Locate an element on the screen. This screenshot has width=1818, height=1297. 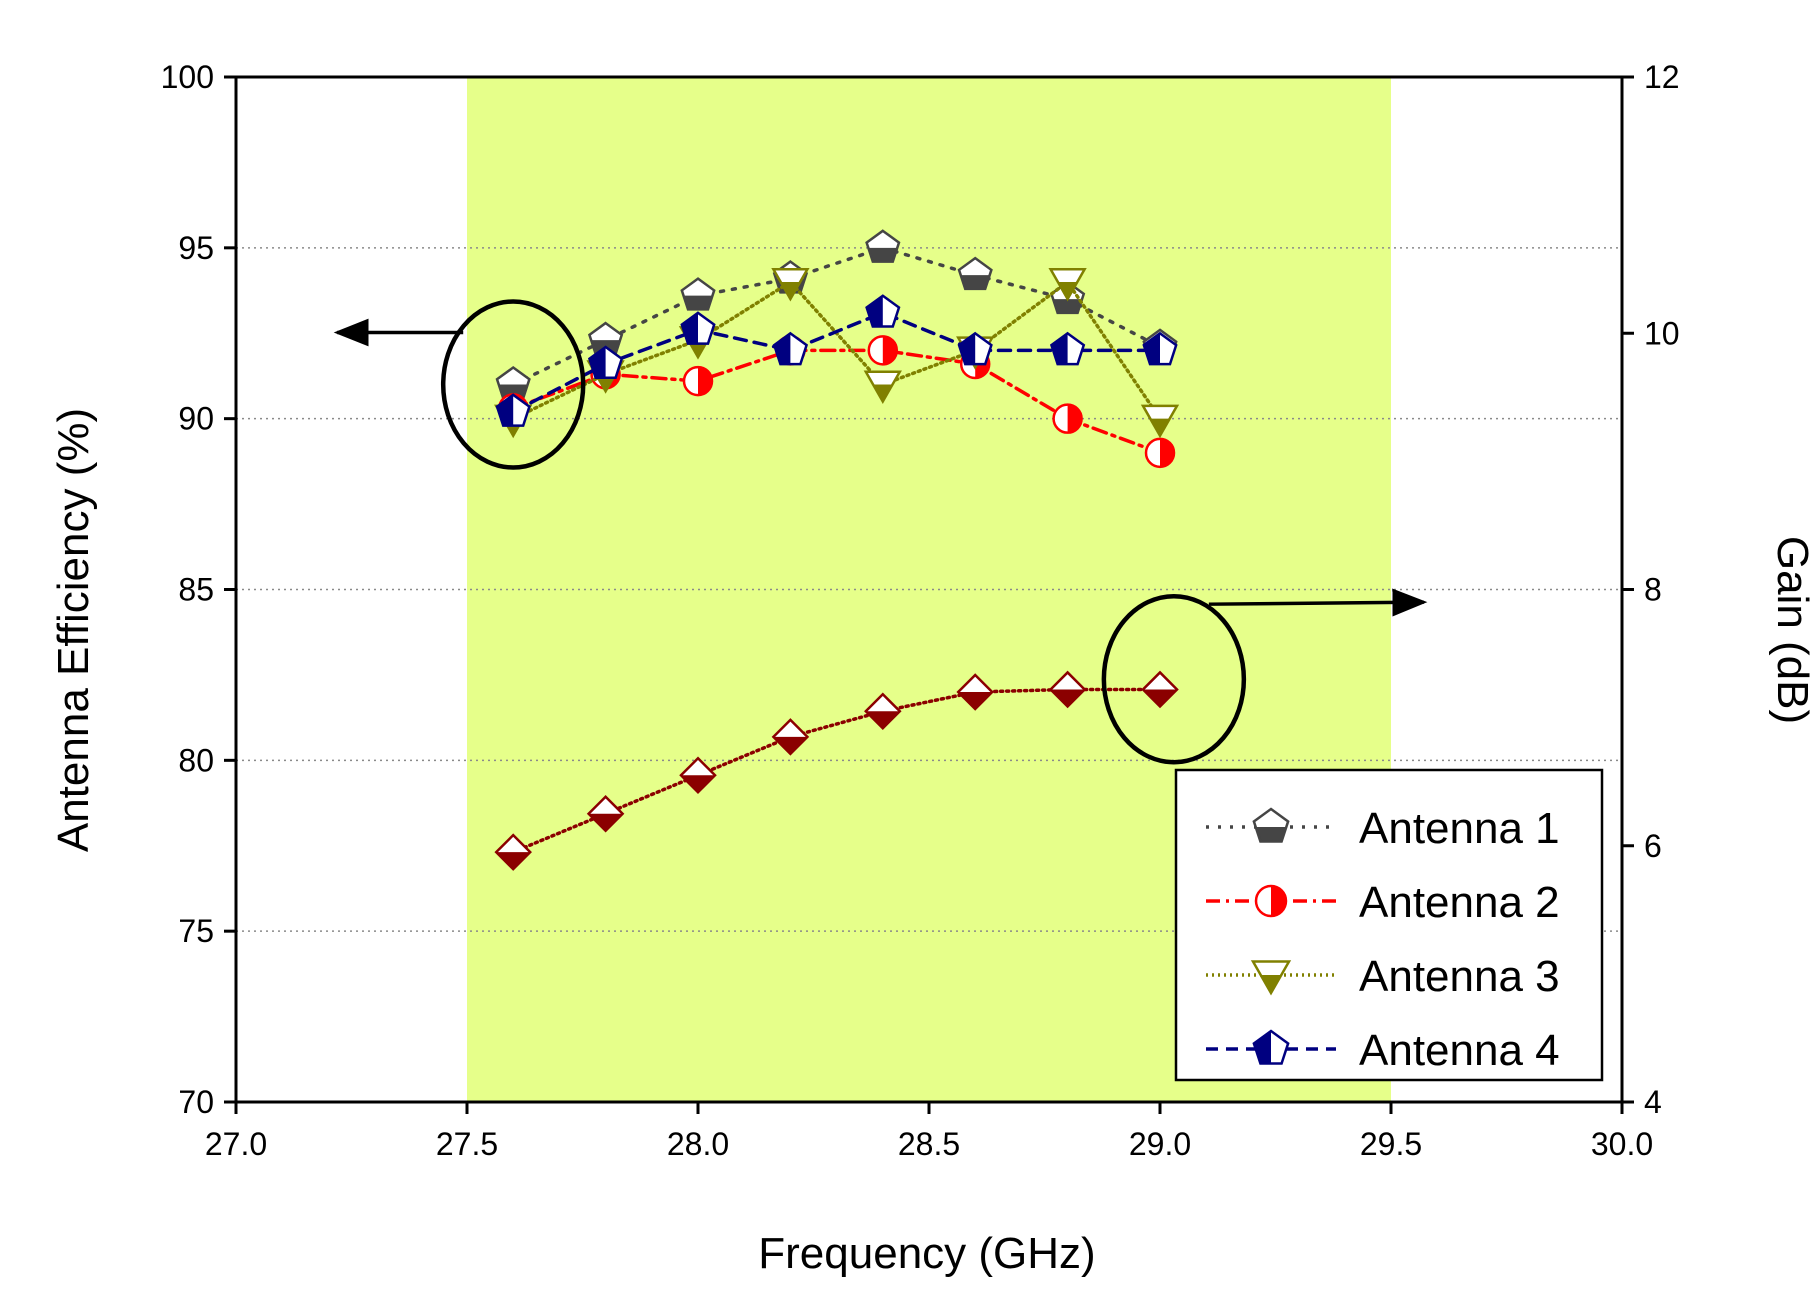
series-2-point-7-outline is located at coordinates (1160, 421).